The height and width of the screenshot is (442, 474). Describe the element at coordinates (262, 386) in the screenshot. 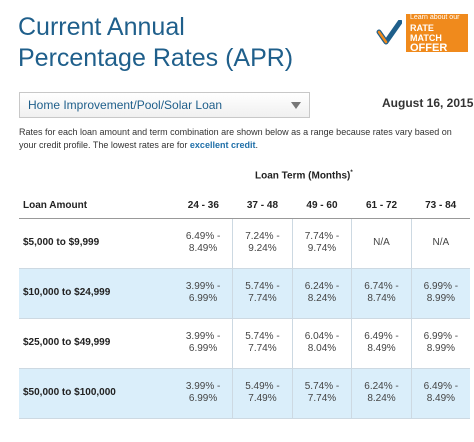

I see `rate-low: 5.49% -` at that location.